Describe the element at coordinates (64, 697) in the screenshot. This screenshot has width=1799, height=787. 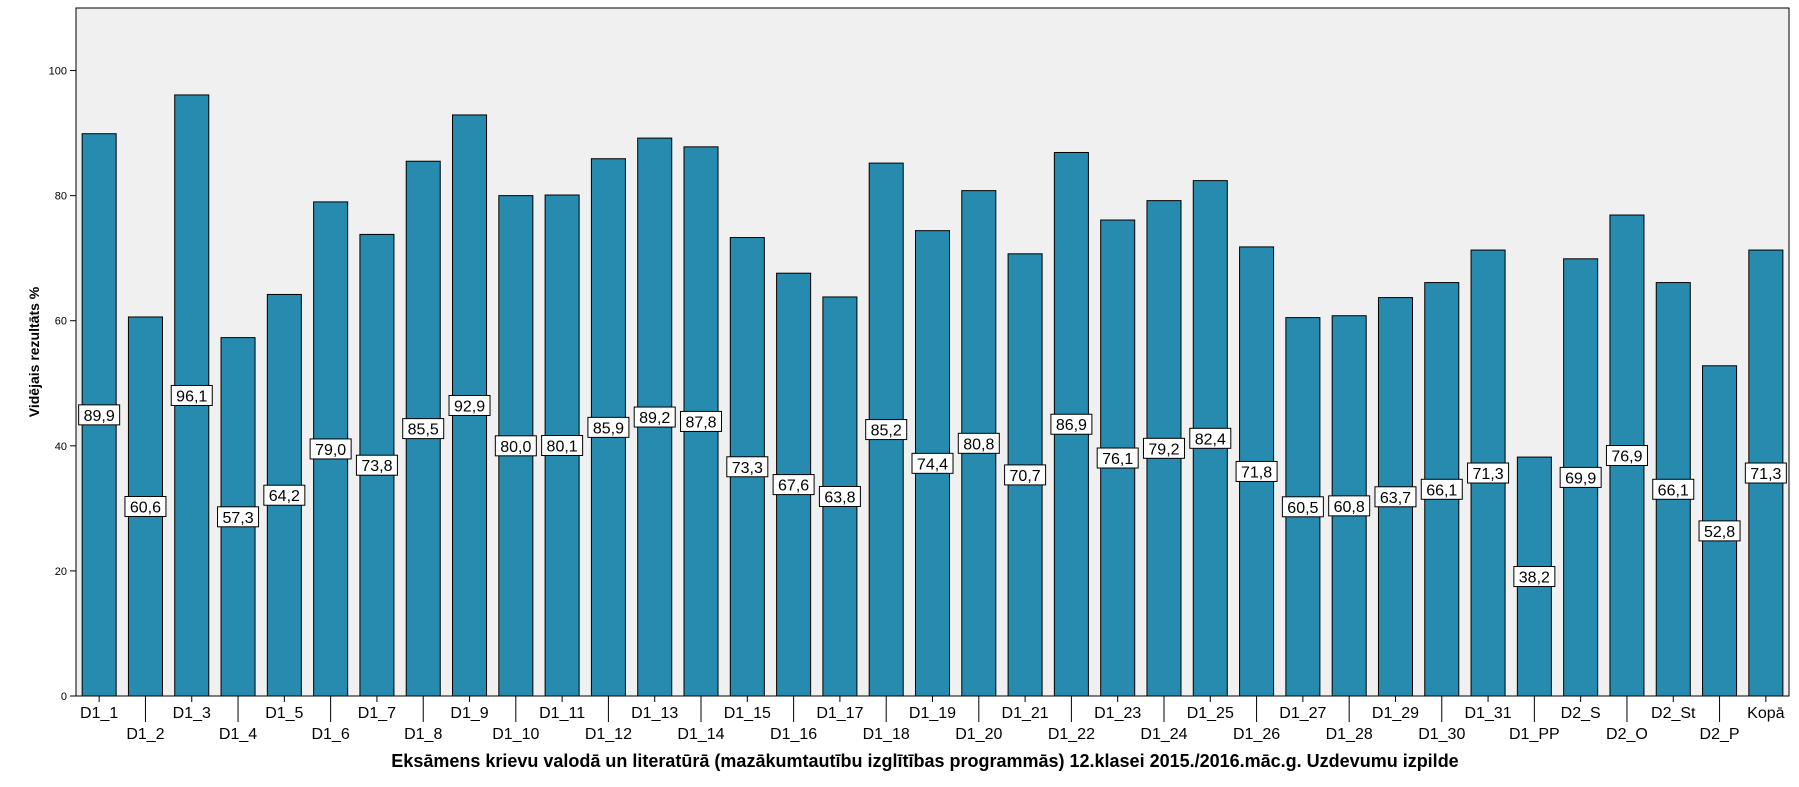
I see `y-tick-label: 0` at that location.